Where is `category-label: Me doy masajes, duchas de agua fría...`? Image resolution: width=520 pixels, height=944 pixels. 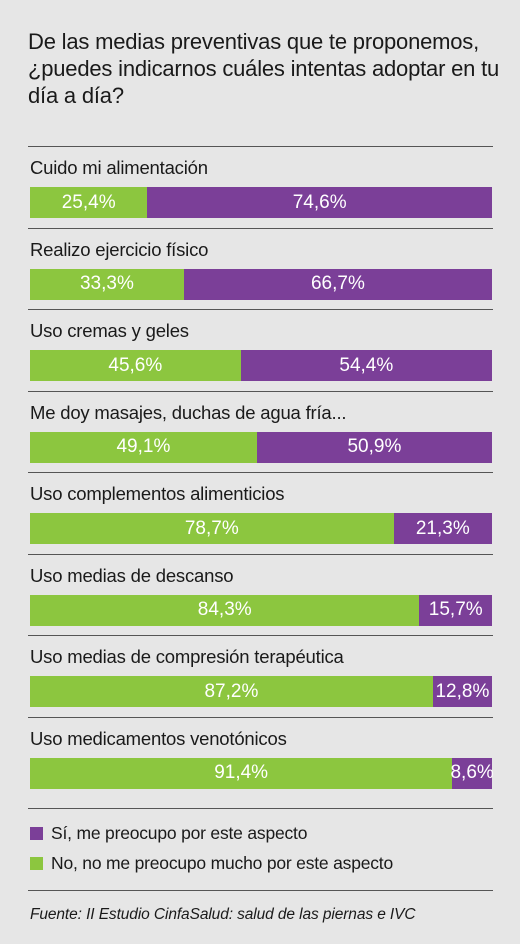 category-label: Me doy masajes, duchas de agua fría... is located at coordinates (188, 412).